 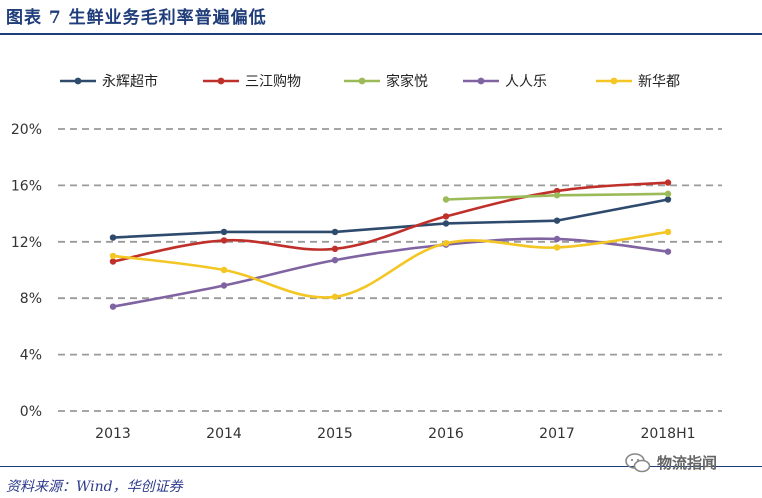 I want to click on y-tick-label: 0%, so click(x=31, y=412).